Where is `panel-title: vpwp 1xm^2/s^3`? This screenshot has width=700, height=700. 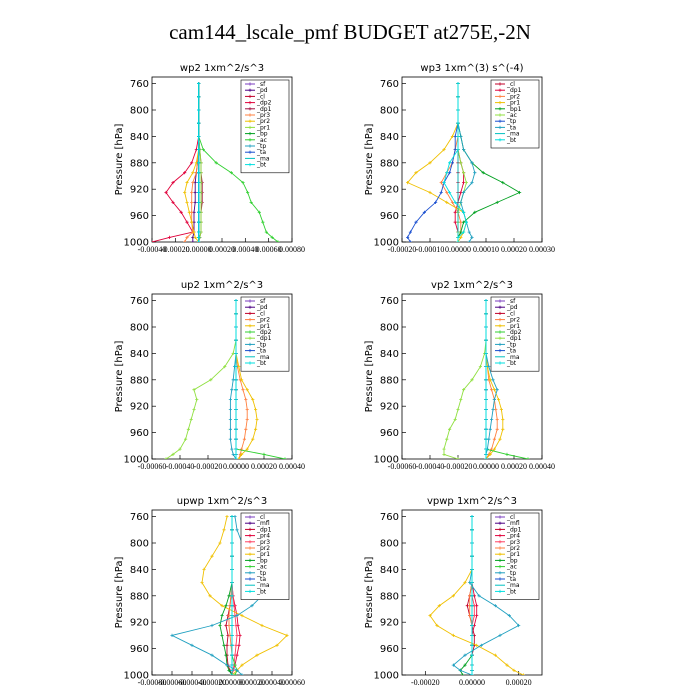
panel-title: vpwp 1xm^2/s^3 is located at coordinates (472, 501).